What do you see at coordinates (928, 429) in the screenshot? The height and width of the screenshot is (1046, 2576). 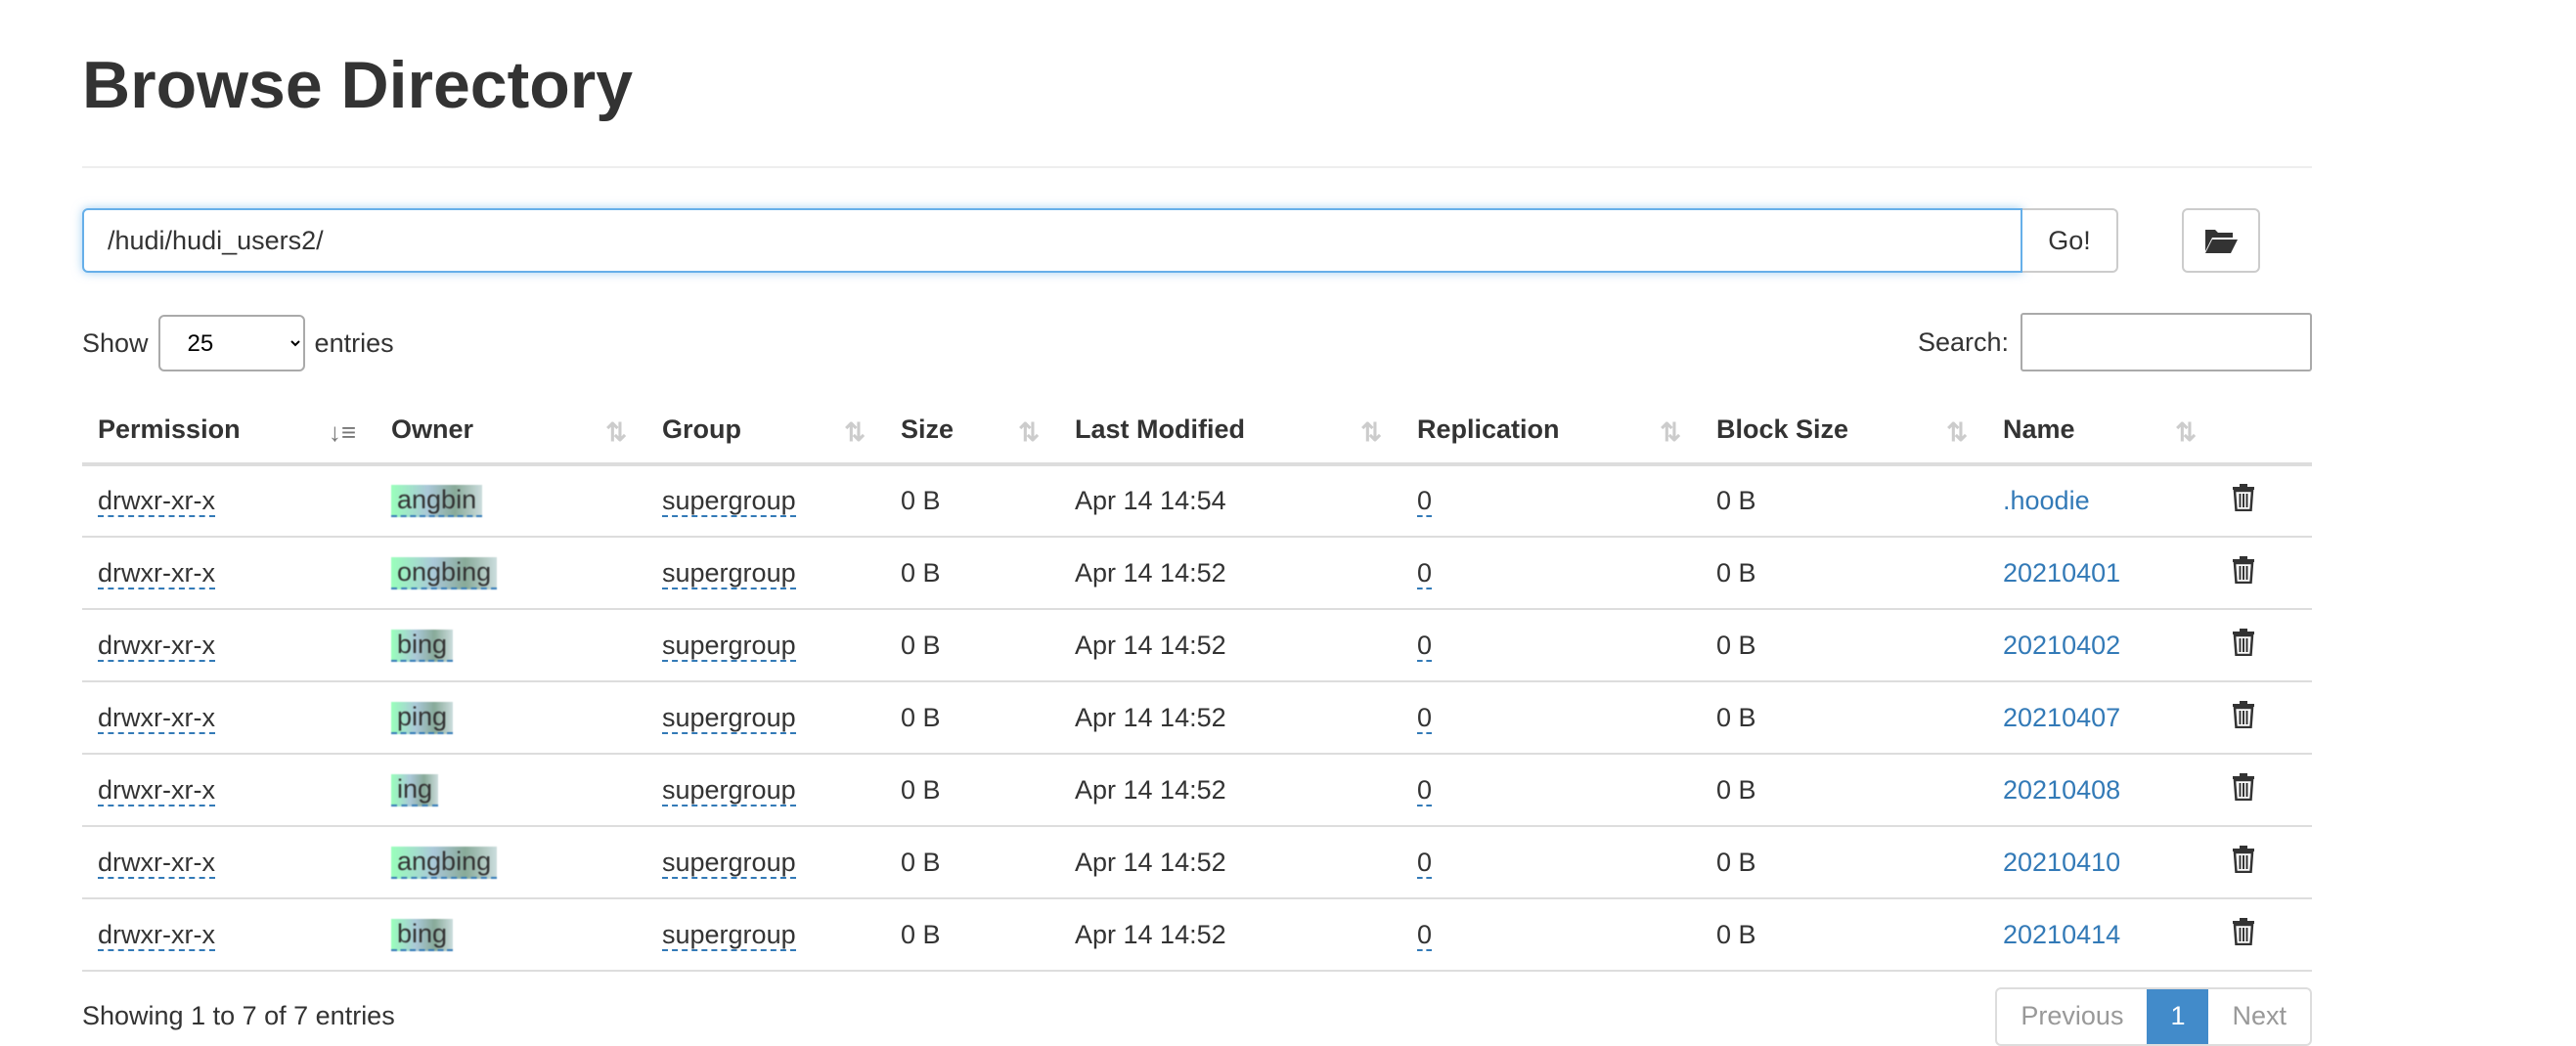 I see `column-label: Size` at bounding box center [928, 429].